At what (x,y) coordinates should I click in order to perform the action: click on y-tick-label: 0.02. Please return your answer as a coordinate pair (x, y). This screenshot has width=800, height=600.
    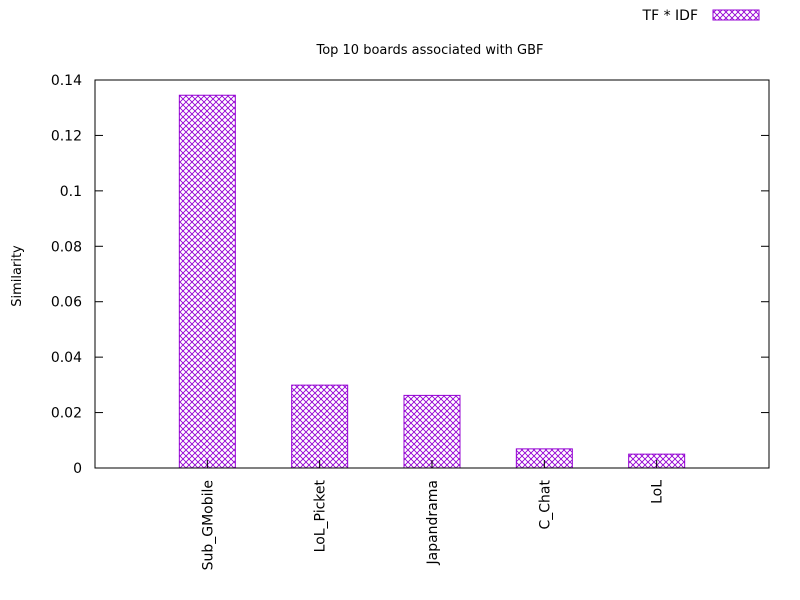
    Looking at the image, I should click on (66, 414).